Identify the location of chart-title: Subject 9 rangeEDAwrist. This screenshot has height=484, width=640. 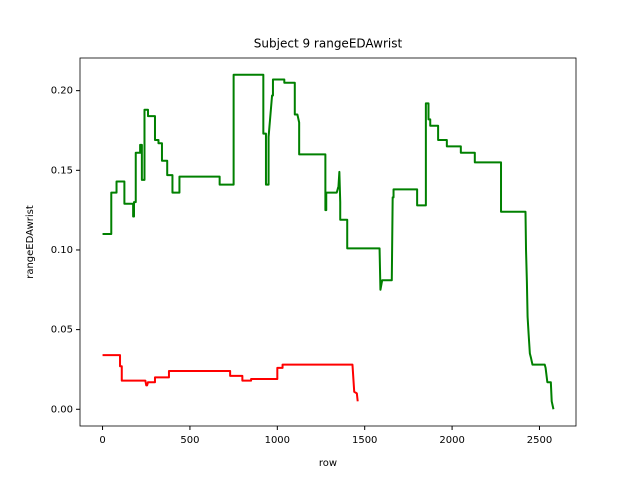
(328, 44).